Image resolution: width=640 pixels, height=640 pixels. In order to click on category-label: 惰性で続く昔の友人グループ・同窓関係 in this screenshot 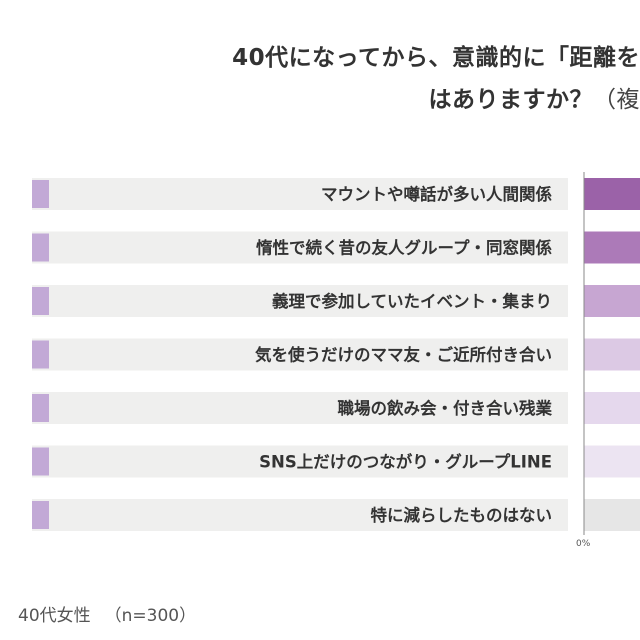, I will do `click(404, 248)`.